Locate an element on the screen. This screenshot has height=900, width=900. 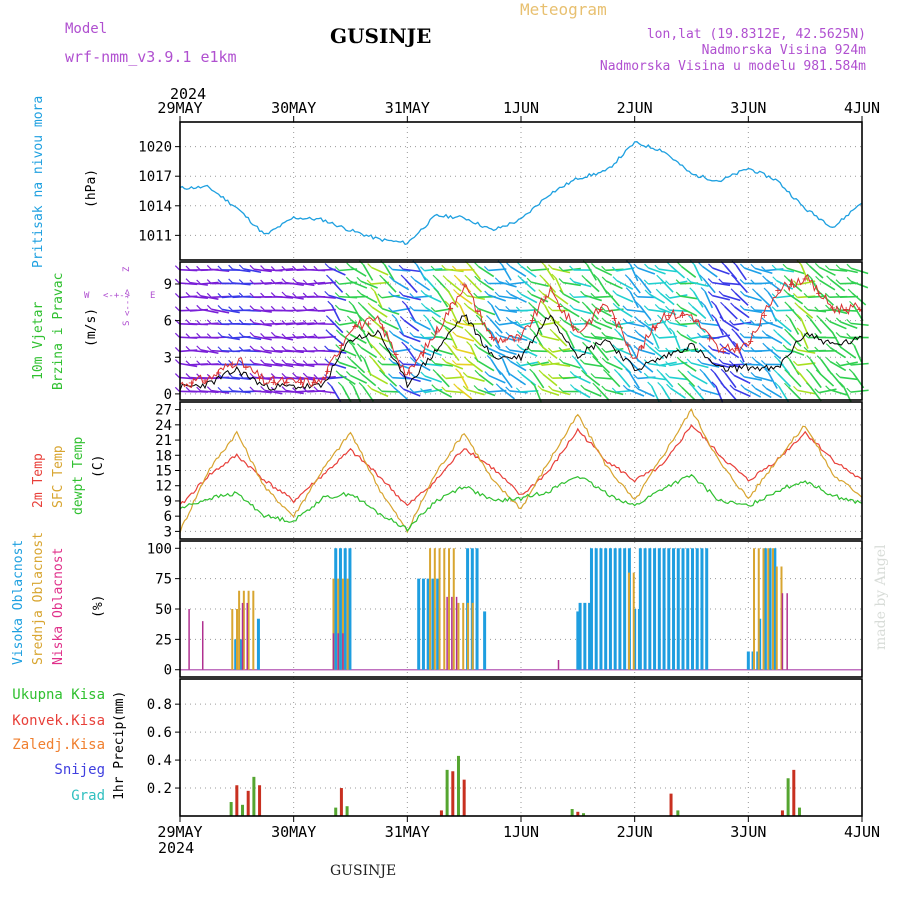
wind-ylabel-line2: Brzina i Pravac is located at coordinates (58, 331).